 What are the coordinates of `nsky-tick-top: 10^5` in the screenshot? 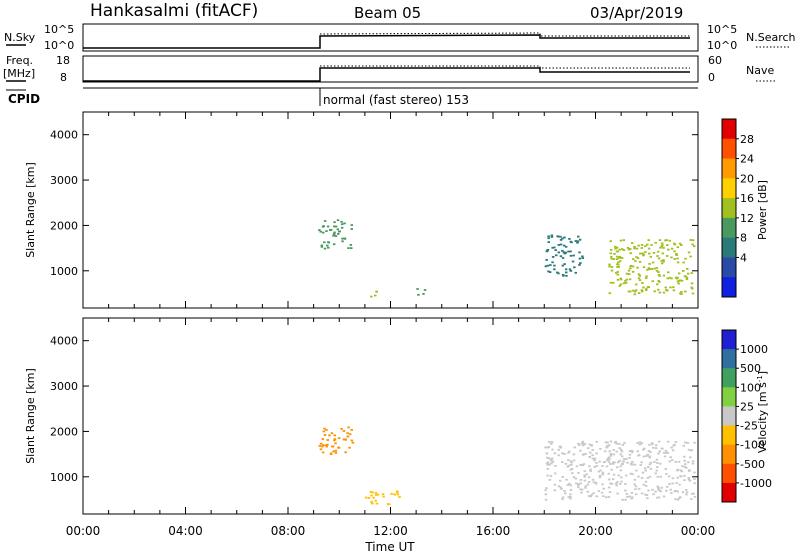 It's located at (59, 29).